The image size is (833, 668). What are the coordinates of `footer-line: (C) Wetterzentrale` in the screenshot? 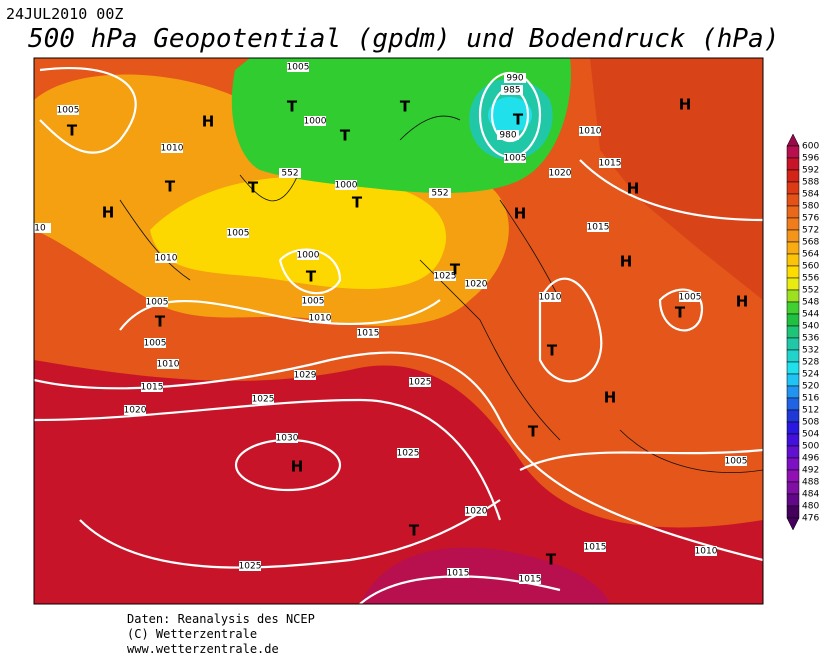 It's located at (192, 634).